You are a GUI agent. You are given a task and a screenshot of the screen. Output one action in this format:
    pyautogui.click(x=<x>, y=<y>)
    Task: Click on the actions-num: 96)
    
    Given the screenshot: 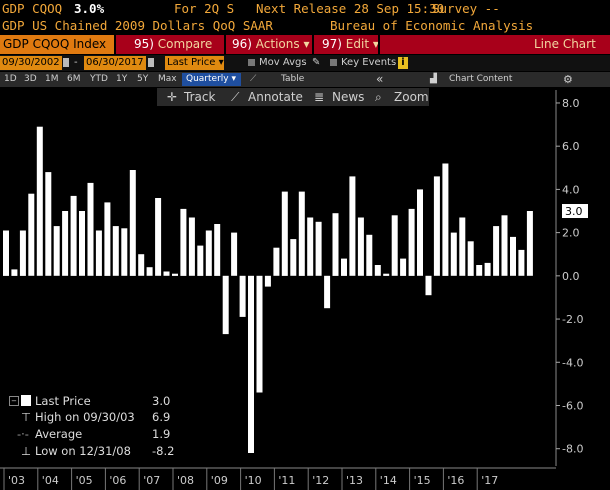 What is the action you would take?
    pyautogui.click(x=242, y=44)
    